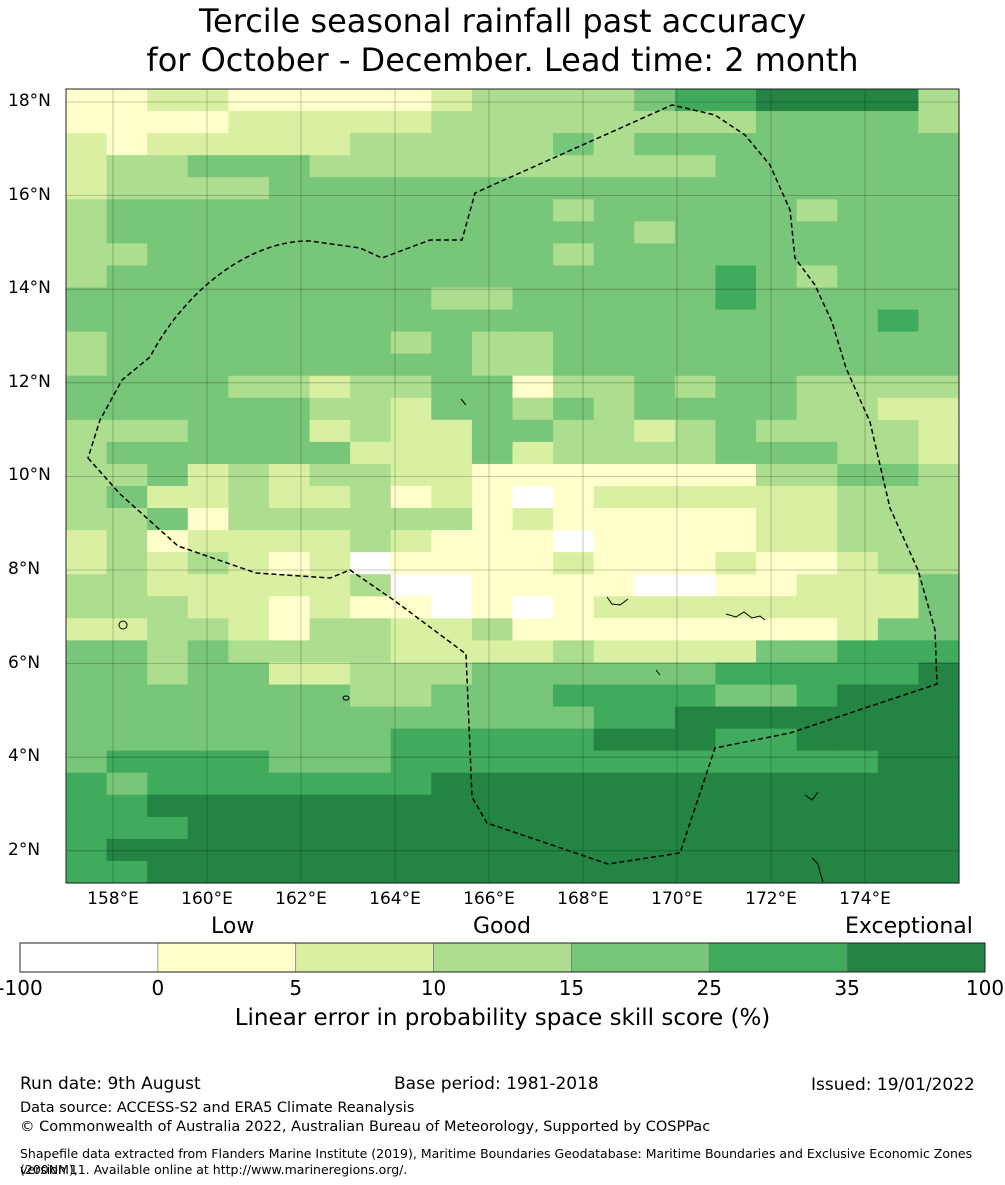 This screenshot has width=1005, height=1185. I want to click on longitude-label: 162°E, so click(301, 899).